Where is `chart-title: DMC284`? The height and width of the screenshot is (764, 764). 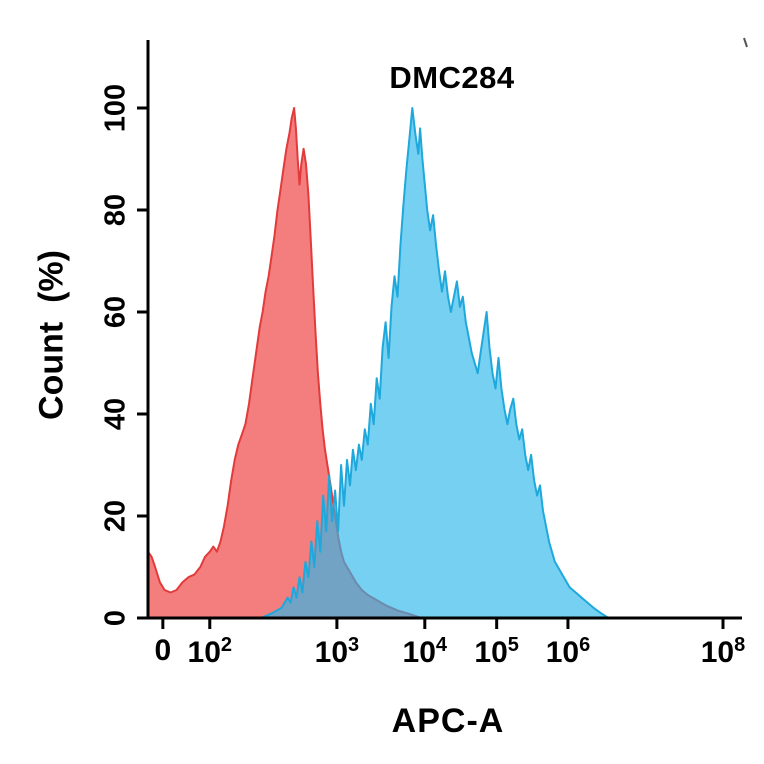 chart-title: DMC284 is located at coordinates (452, 77).